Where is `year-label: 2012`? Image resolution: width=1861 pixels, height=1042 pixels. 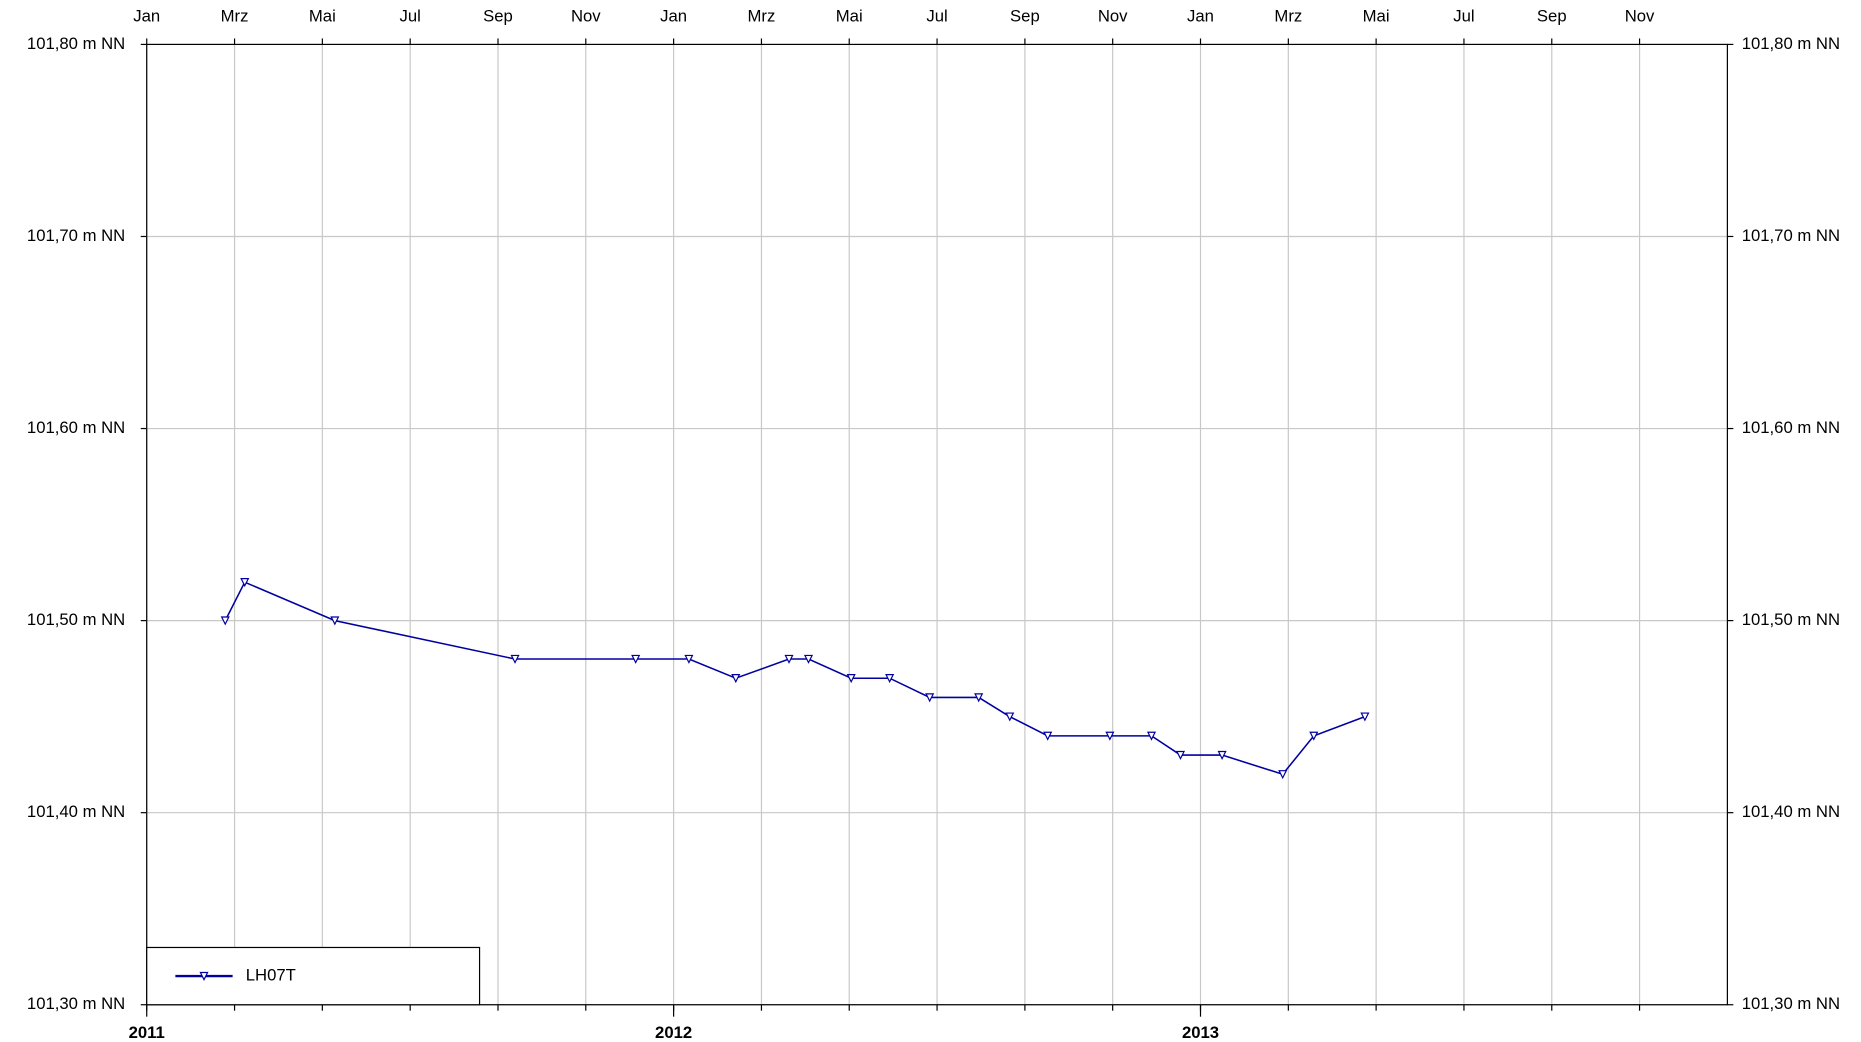 year-label: 2012 is located at coordinates (673, 1032).